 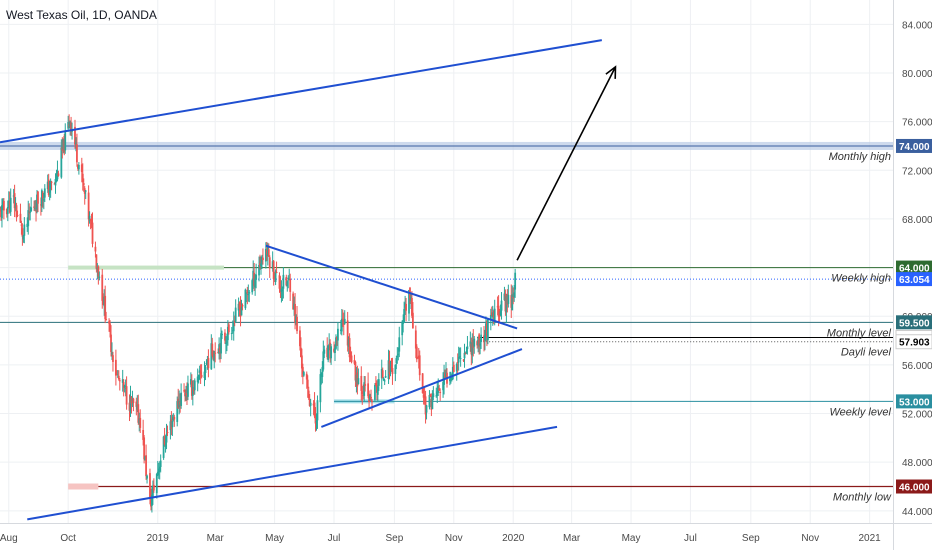 I want to click on price-badge-text: 64.000, so click(x=914, y=269).